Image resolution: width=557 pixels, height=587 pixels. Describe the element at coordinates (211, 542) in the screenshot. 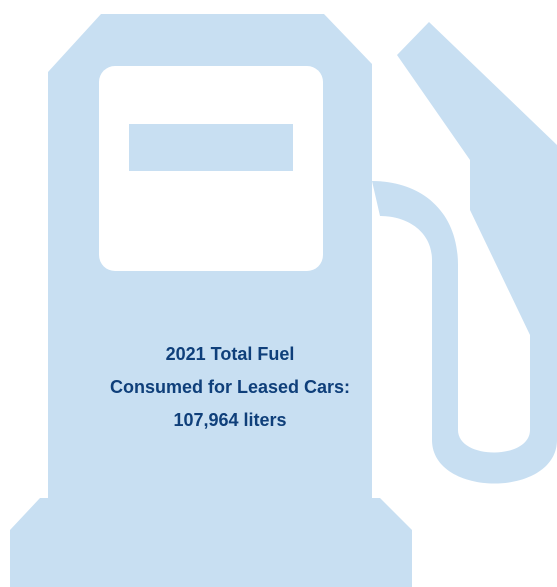

I see `pump-base` at that location.